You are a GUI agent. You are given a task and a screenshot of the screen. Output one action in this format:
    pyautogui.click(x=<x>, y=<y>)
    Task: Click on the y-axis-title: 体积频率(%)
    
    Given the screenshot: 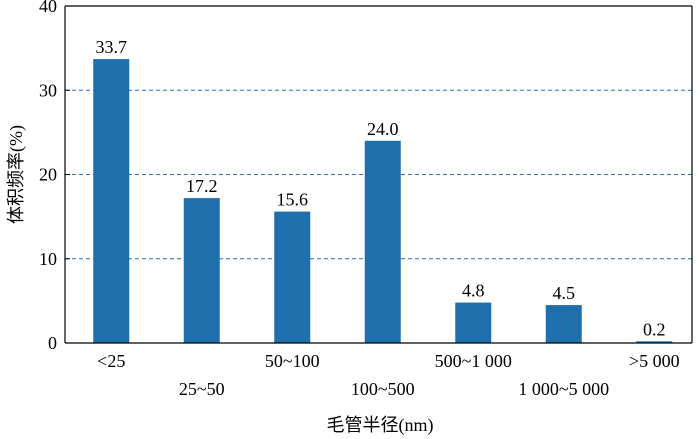 What is the action you would take?
    pyautogui.click(x=16, y=174)
    